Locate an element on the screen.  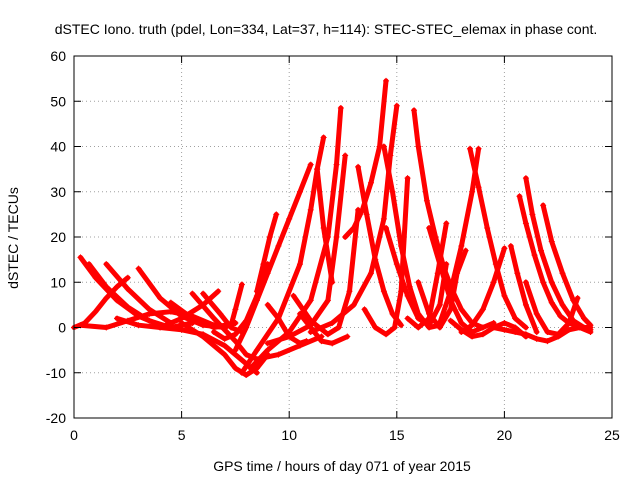
y-tick-label: 40 is located at coordinates (58, 147).